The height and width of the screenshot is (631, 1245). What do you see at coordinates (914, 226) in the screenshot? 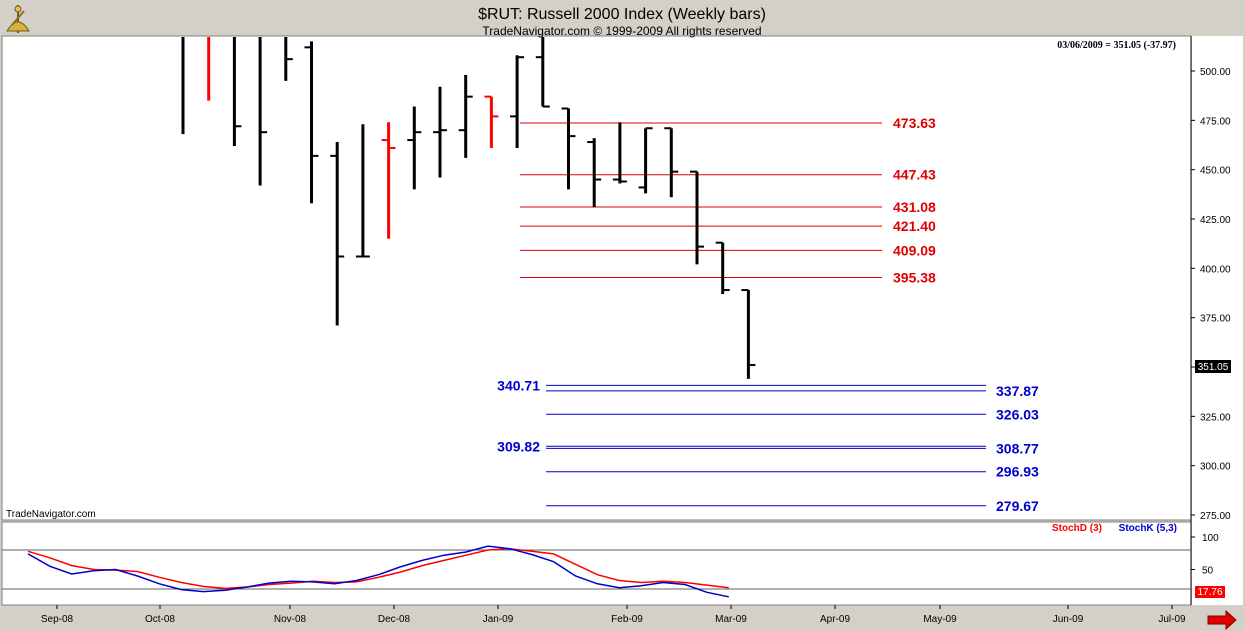
I see `level-label: 421.40` at bounding box center [914, 226].